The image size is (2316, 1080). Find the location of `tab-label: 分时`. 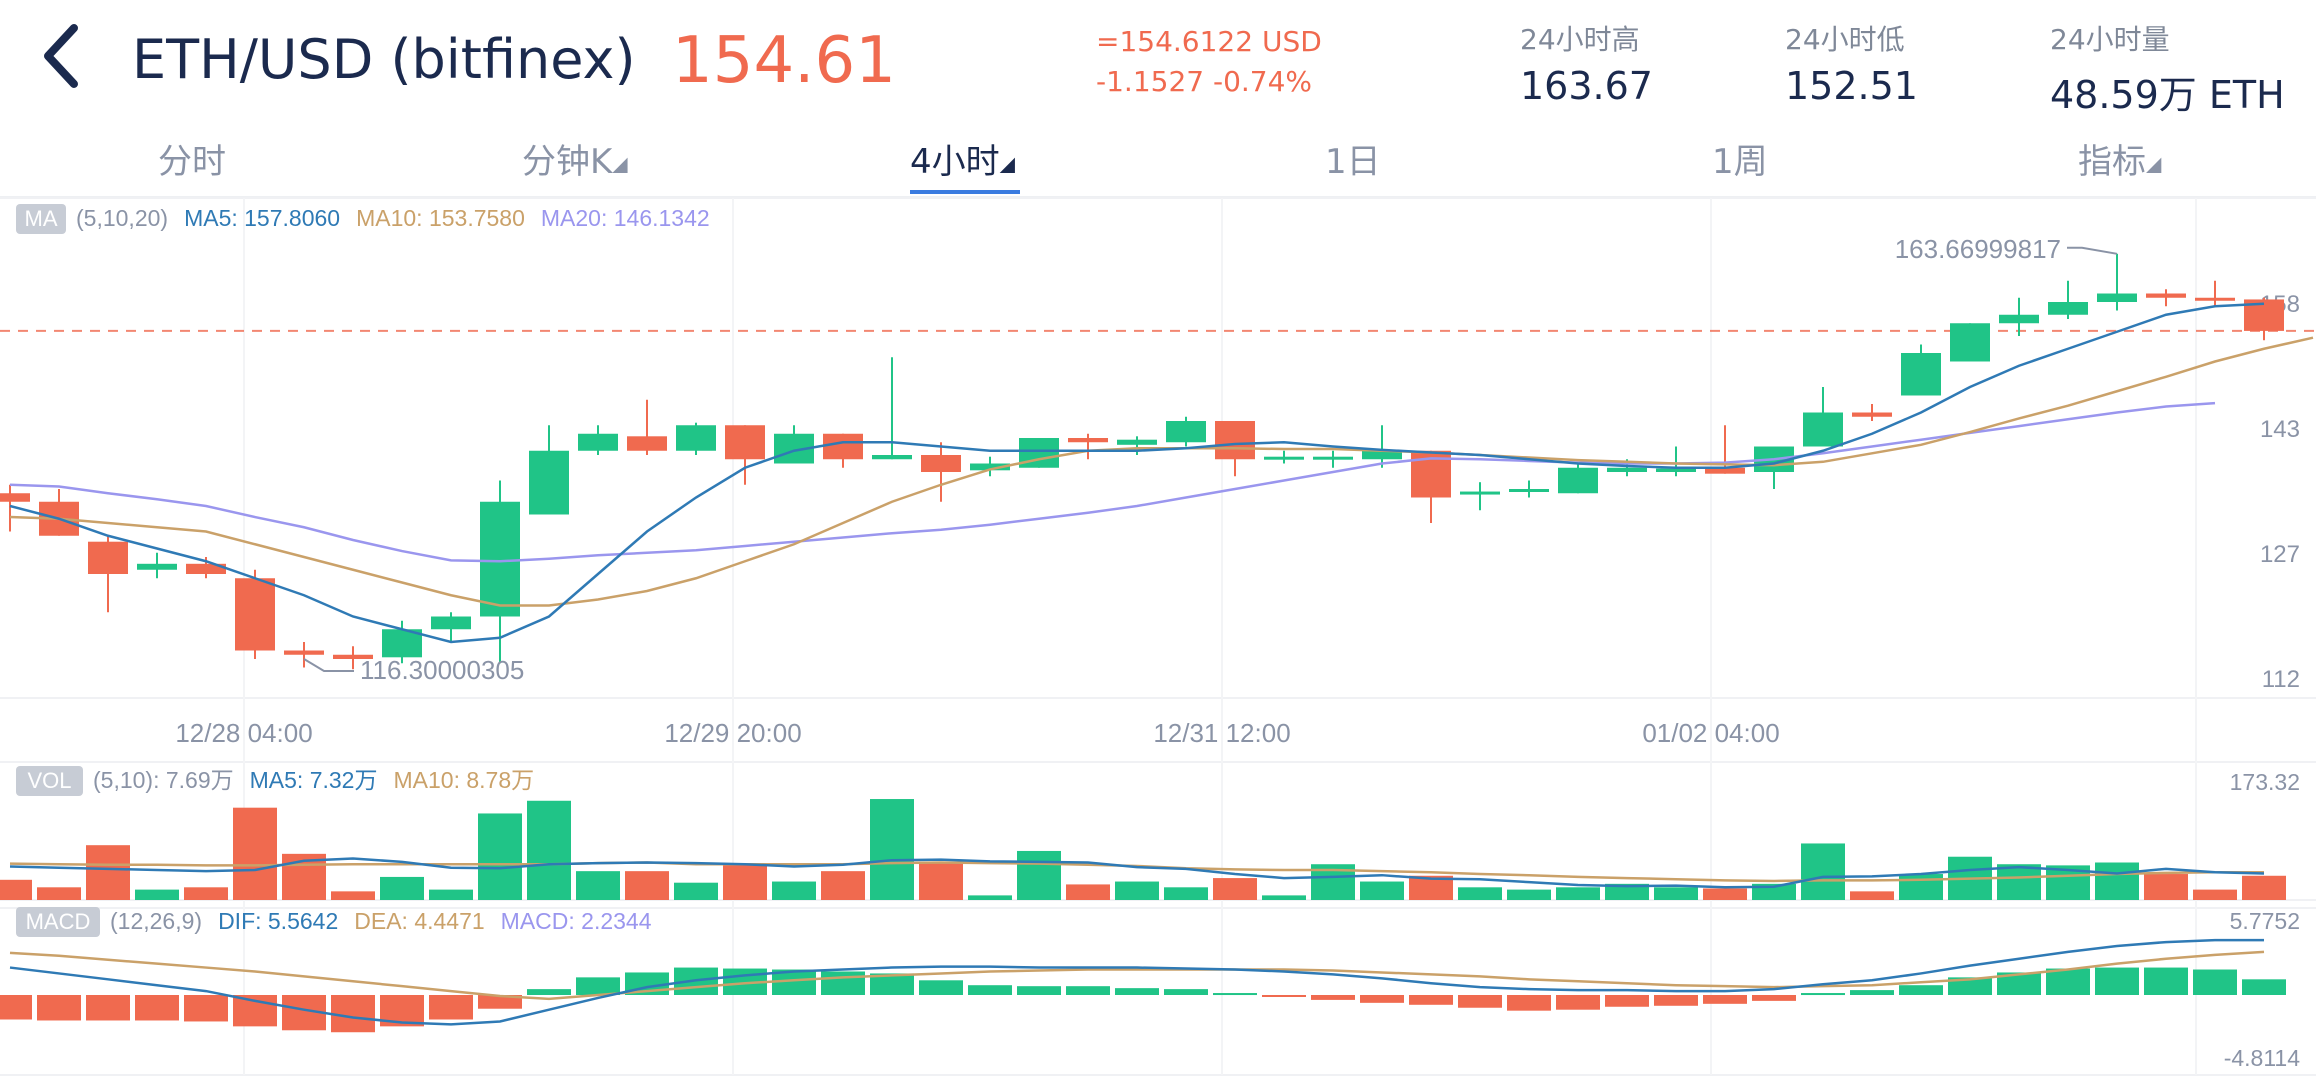

tab-label: 分时 is located at coordinates (192, 162).